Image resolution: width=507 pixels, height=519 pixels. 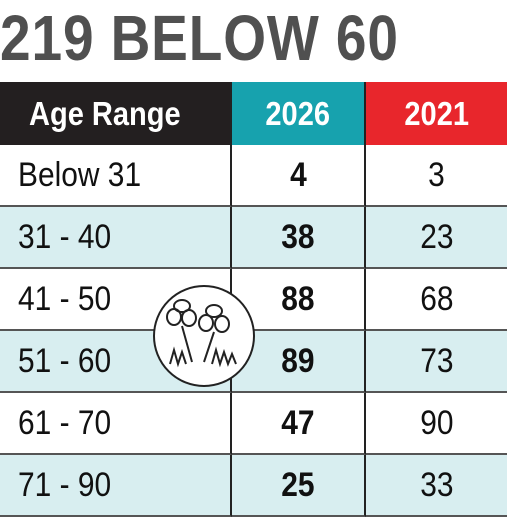 I want to click on table-cell-text: 41 - 50, so click(x=65, y=298).